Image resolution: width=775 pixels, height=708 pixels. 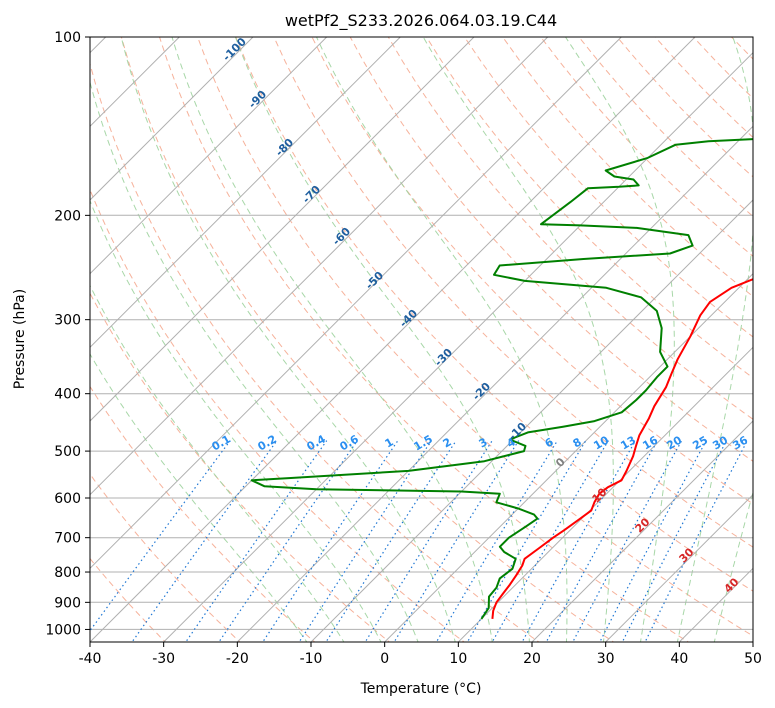 What do you see at coordinates (317, 442) in the screenshot?
I see `mixing-ratio-label: 0.4` at bounding box center [317, 442].